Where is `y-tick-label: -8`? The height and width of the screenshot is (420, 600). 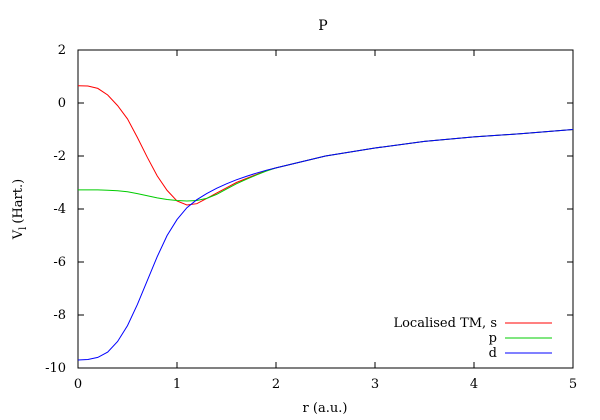 y-tick-label: -8 is located at coordinates (59, 315).